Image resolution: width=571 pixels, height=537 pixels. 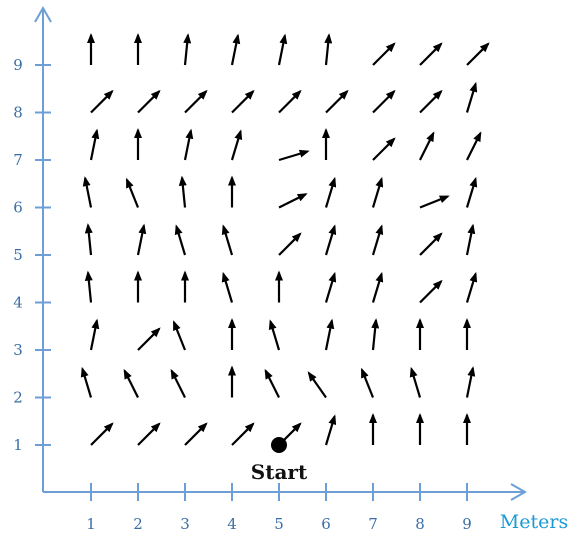 What do you see at coordinates (279, 472) in the screenshot?
I see `start-label: Start` at bounding box center [279, 472].